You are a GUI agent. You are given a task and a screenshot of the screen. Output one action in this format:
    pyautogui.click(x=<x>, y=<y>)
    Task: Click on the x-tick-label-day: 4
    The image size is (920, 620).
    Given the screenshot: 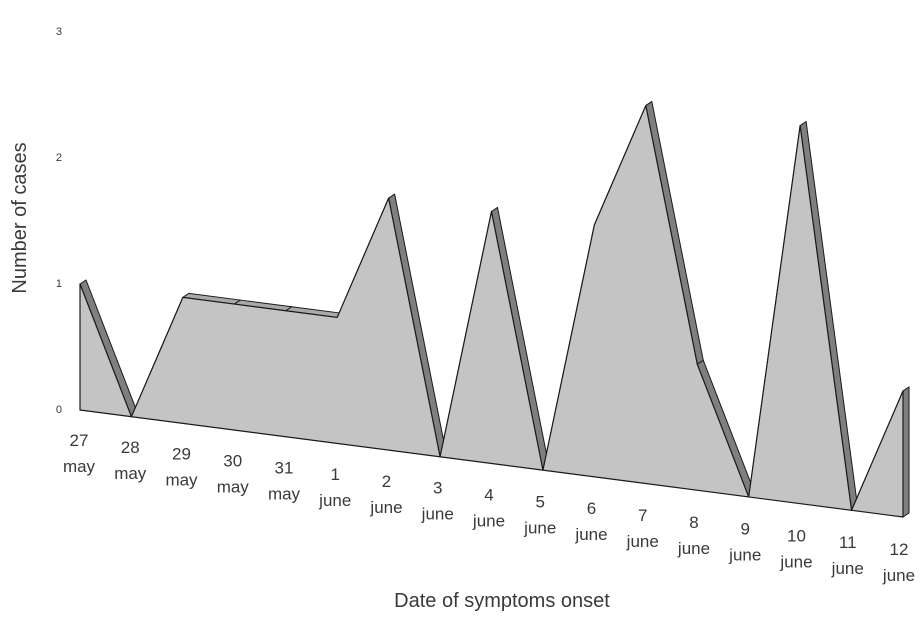 What is the action you would take?
    pyautogui.click(x=488, y=495)
    